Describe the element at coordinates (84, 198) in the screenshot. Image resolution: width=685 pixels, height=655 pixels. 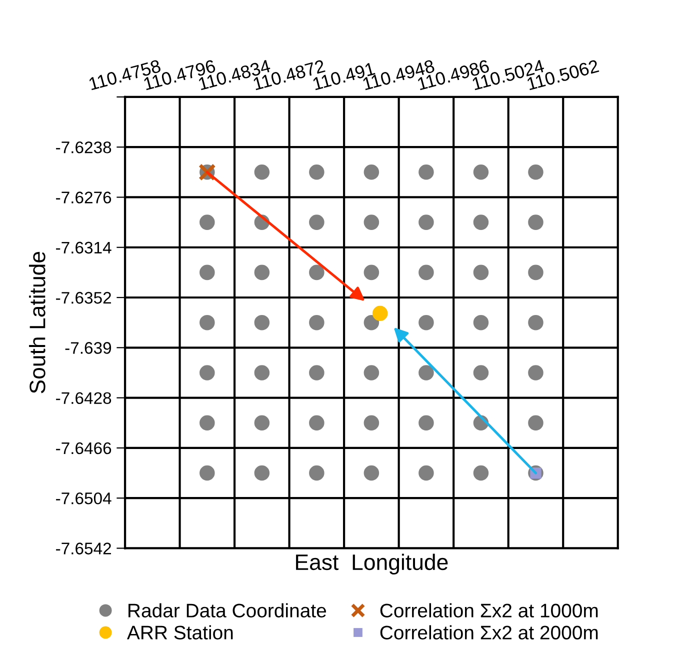
I see `y-tick-label: -7.6276` at that location.